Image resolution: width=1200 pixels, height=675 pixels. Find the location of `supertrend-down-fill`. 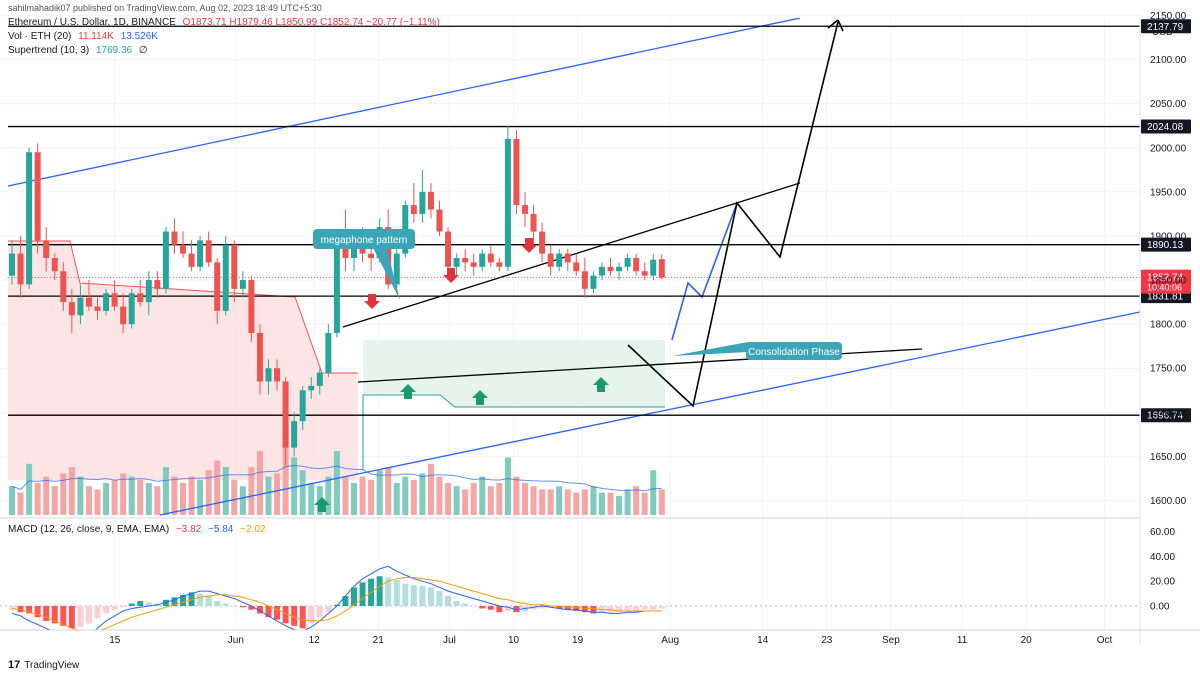

supertrend-down-fill is located at coordinates (183, 360).